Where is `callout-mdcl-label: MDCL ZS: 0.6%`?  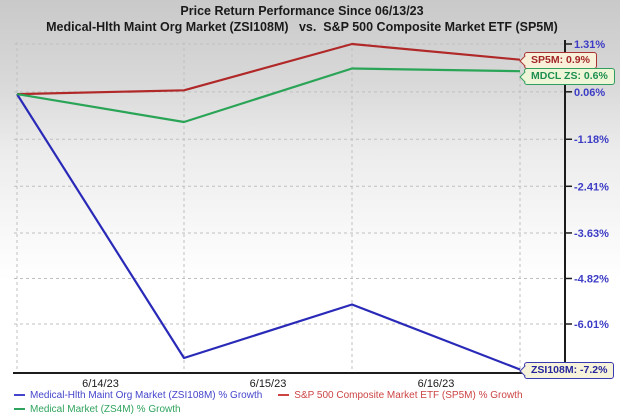 callout-mdcl-label: MDCL ZS: 0.6% is located at coordinates (569, 76).